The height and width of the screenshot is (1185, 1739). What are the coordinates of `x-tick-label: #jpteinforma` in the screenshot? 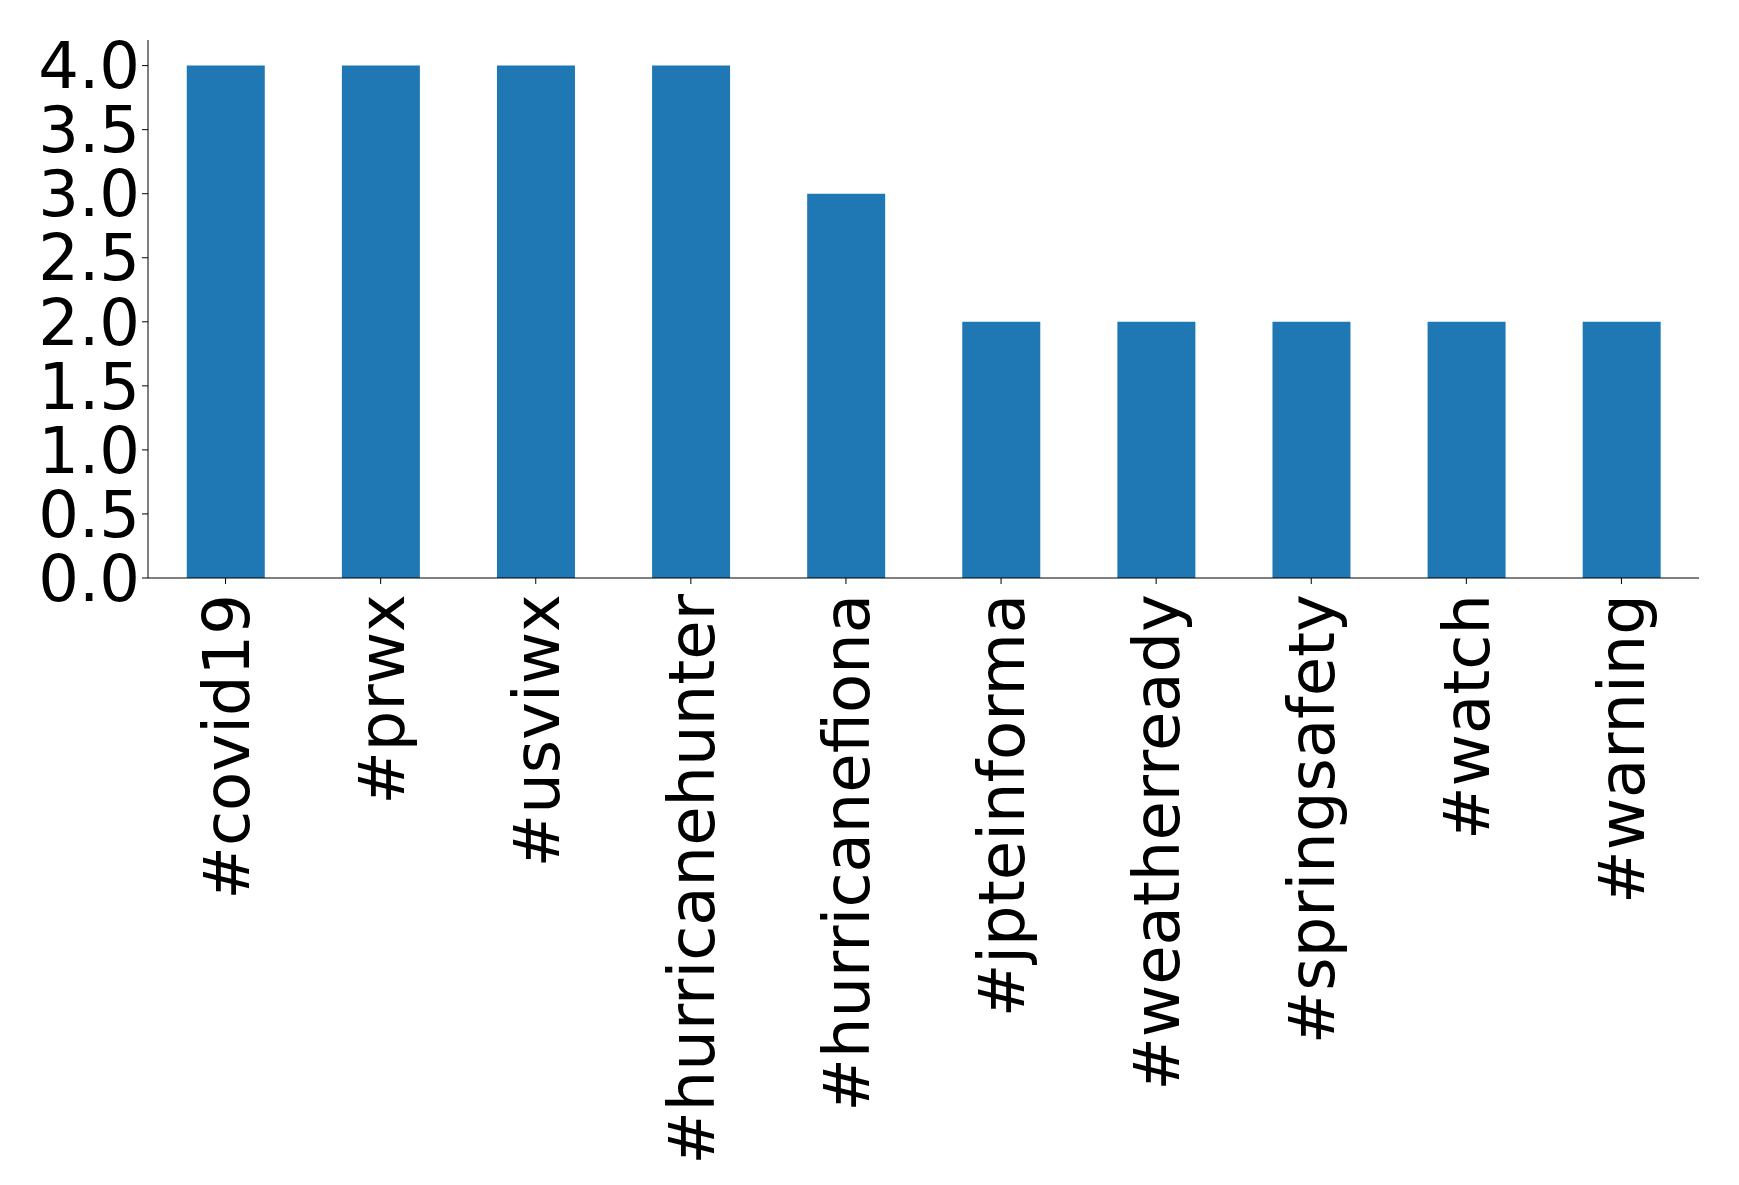 It's located at (1002, 806).